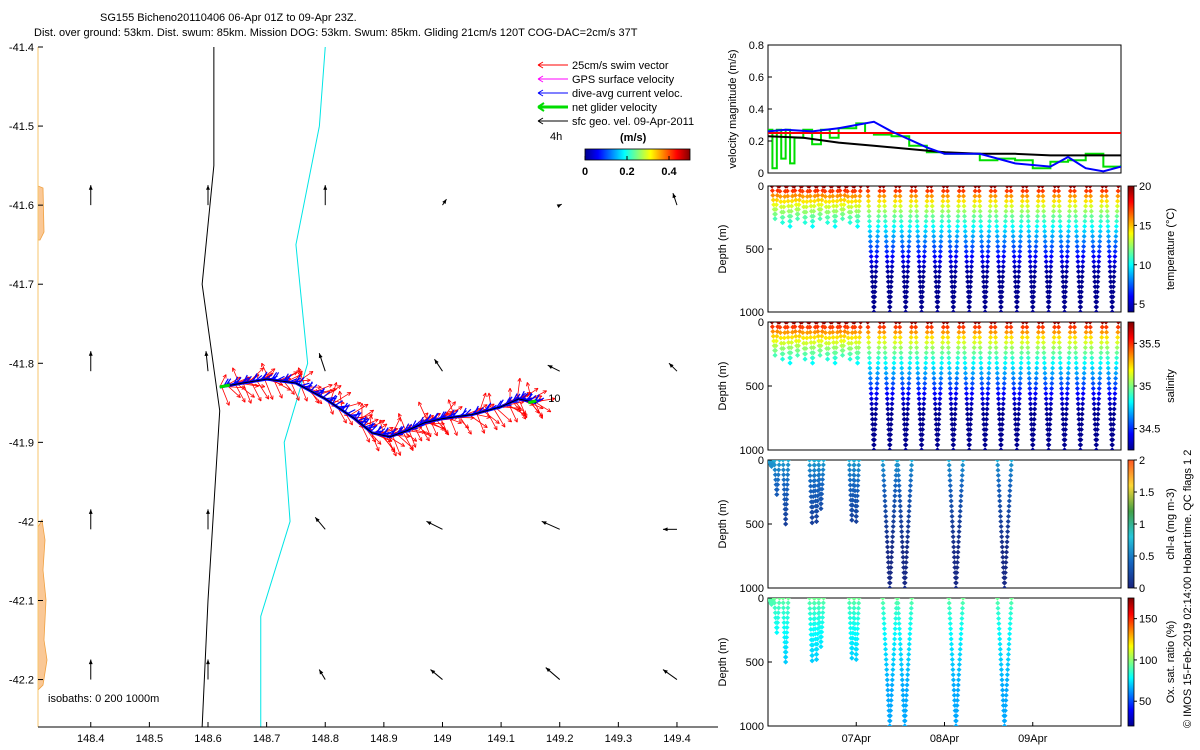 This screenshot has width=1200, height=750. What do you see at coordinates (627, 94) in the screenshot?
I see `legend-dac-label: dive-avg current veloc.` at bounding box center [627, 94].